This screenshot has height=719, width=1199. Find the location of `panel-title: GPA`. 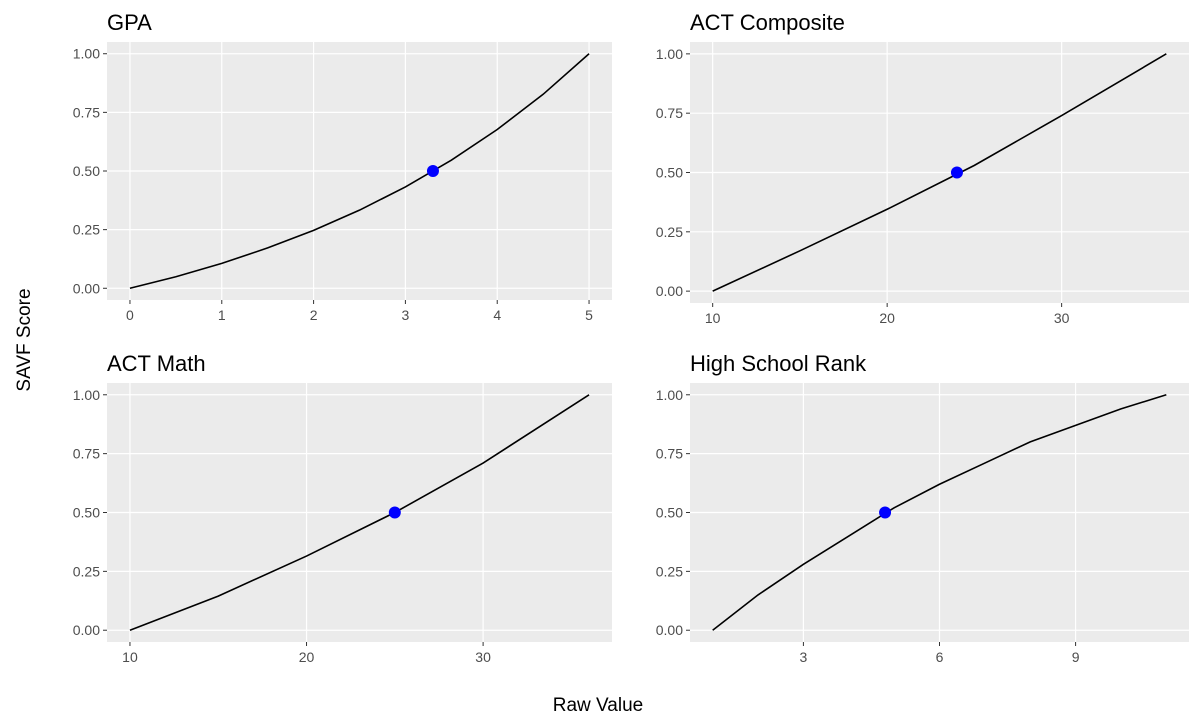

panel-title: GPA is located at coordinates (129, 22).